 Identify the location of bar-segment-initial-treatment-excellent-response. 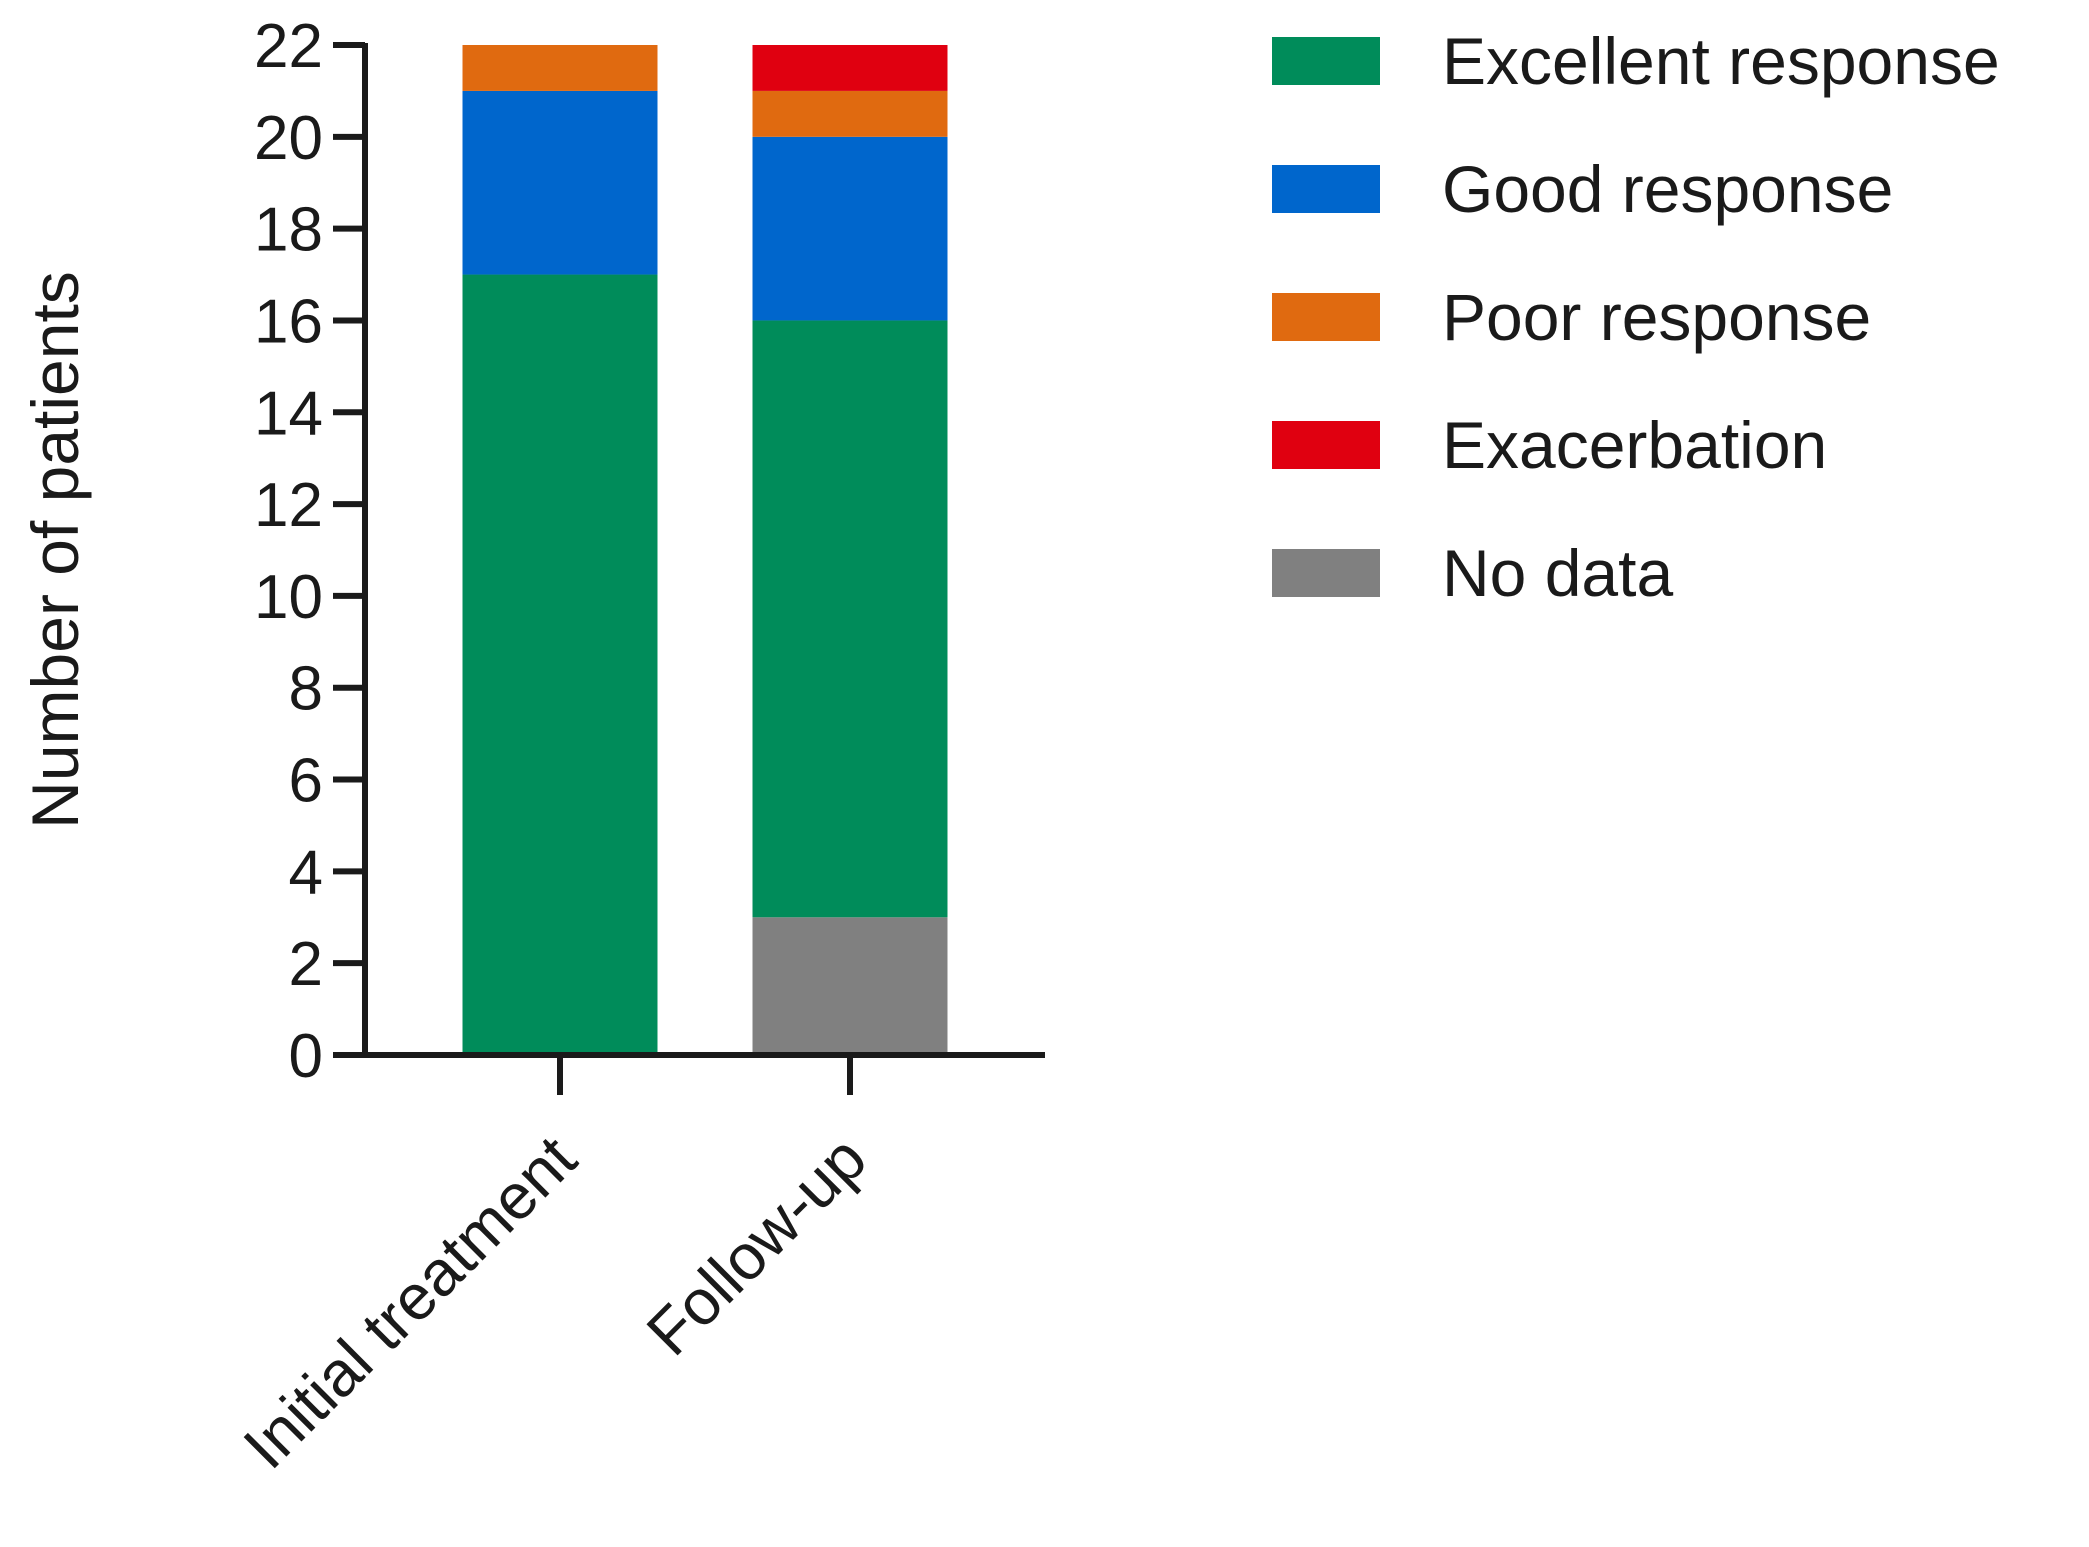
(560, 665).